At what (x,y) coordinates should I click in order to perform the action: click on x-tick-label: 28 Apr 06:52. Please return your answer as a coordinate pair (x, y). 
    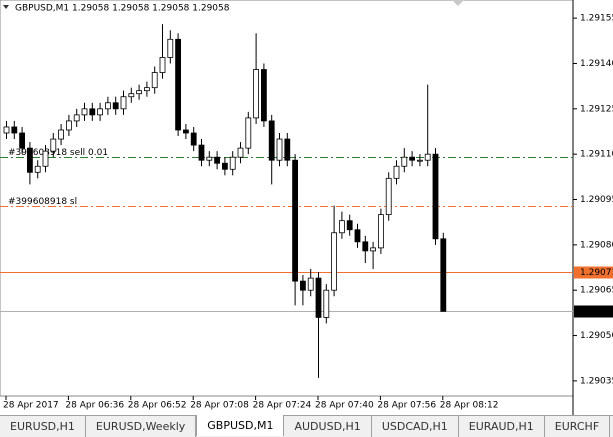
    Looking at the image, I should click on (157, 406).